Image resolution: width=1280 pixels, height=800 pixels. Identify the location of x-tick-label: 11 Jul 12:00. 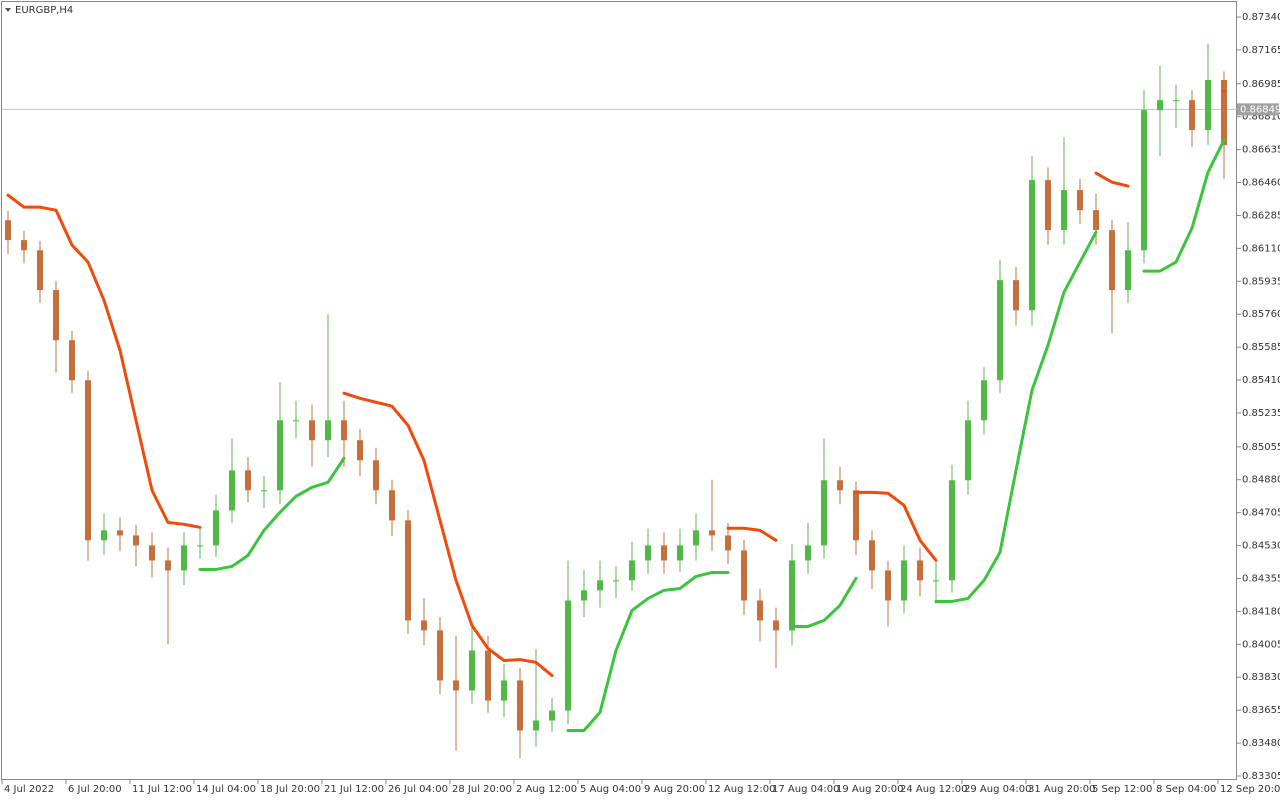
(162, 789).